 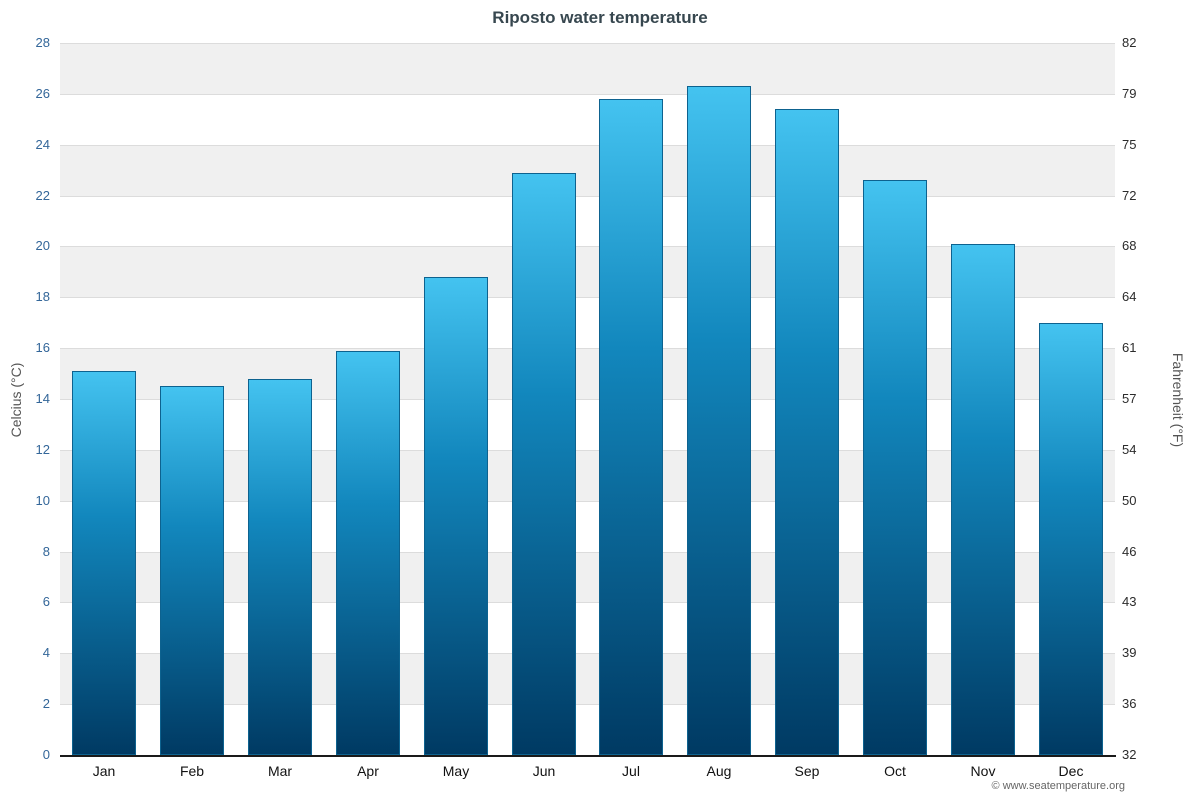 What do you see at coordinates (1129, 551) in the screenshot?
I see `y-tick-fahrenheit: 46` at bounding box center [1129, 551].